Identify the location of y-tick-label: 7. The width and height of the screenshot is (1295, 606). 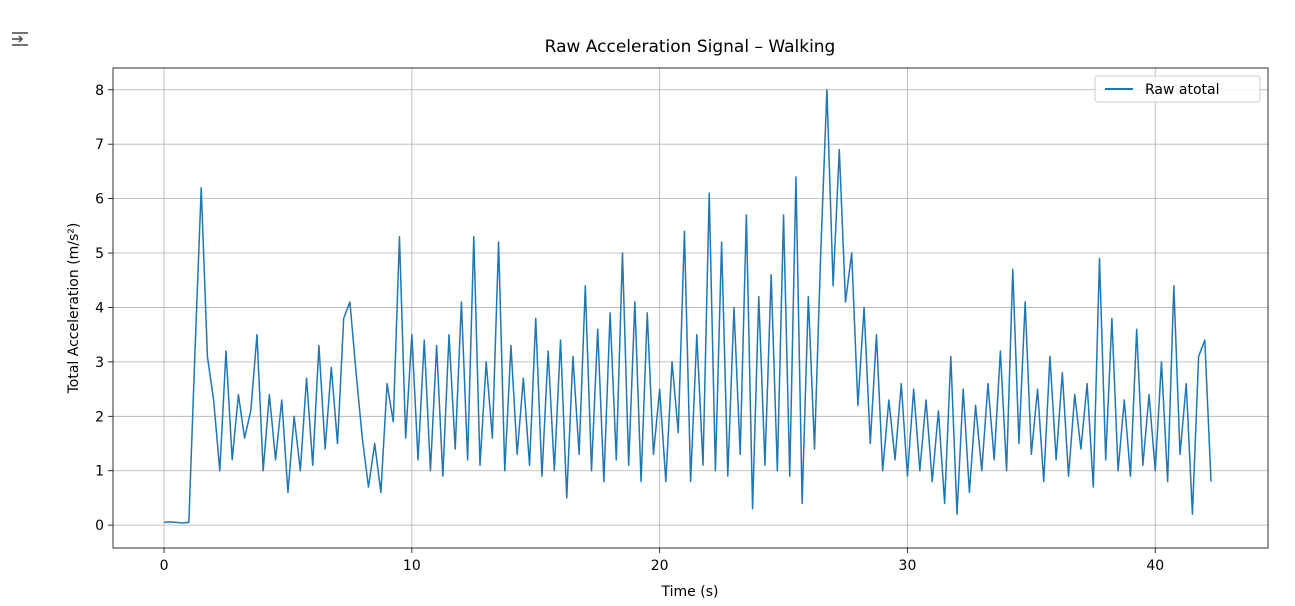
(99, 145).